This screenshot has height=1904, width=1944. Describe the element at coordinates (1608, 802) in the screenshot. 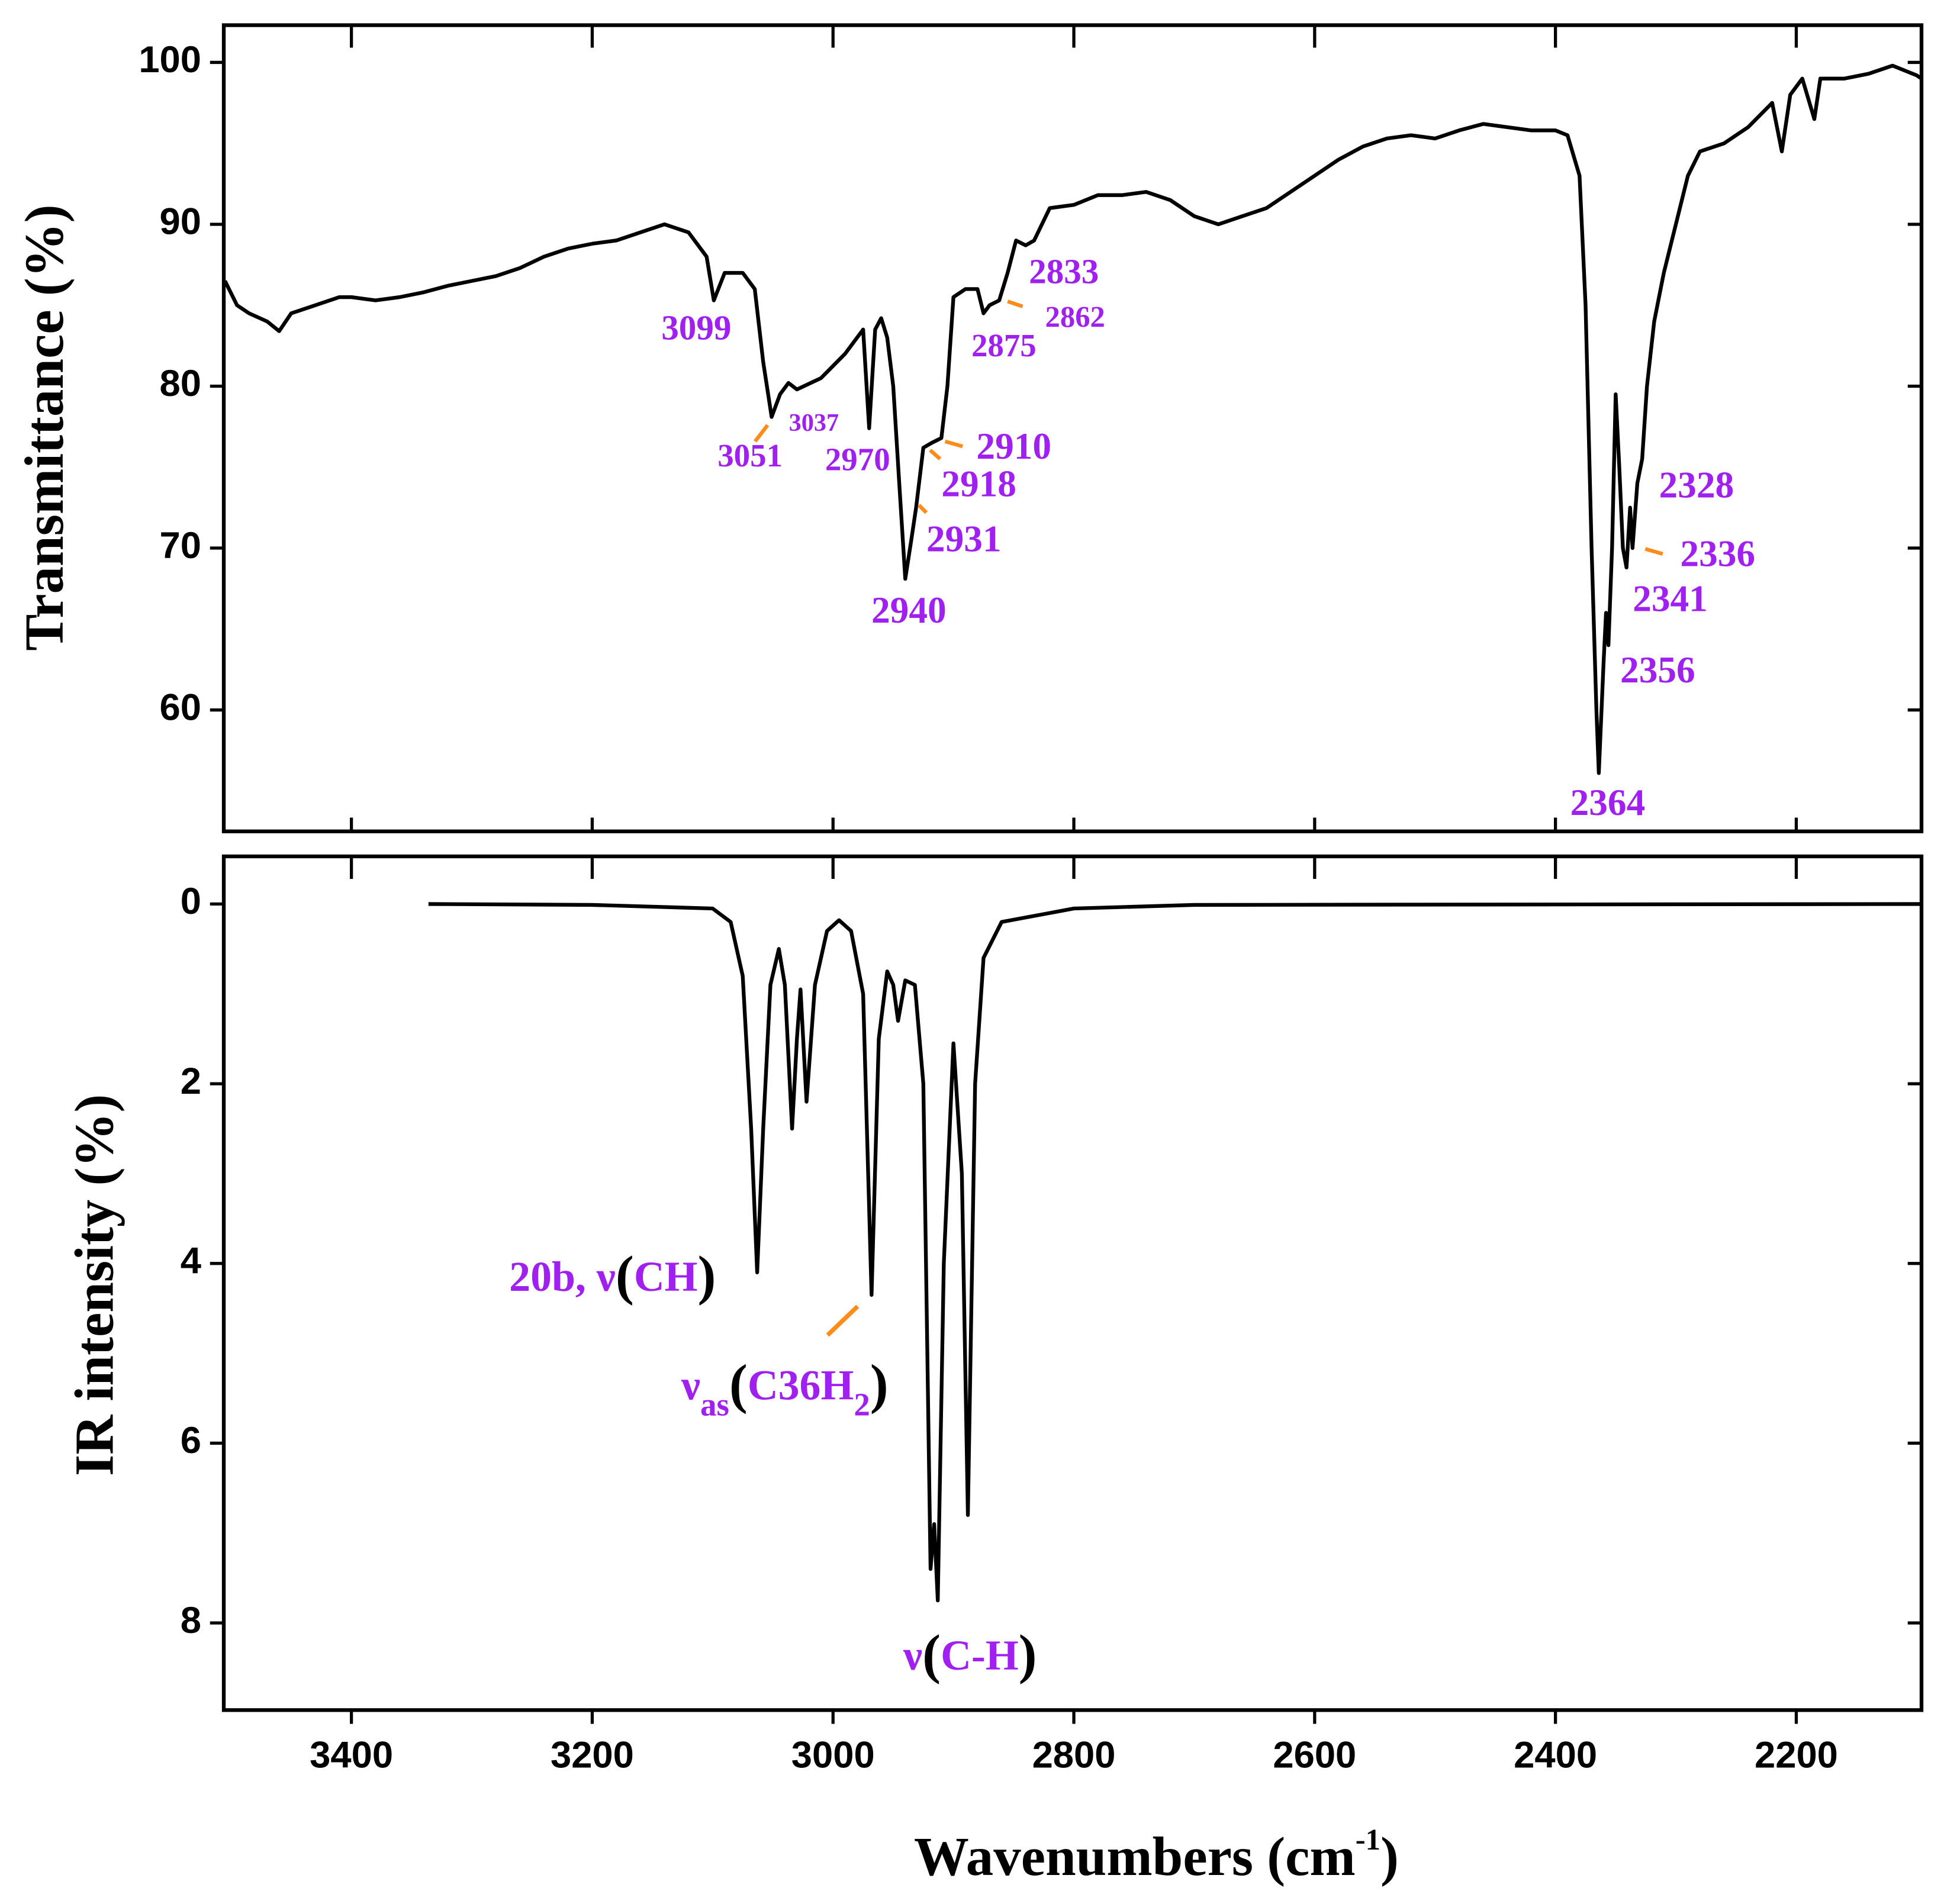

I see `peak-label: 2364` at that location.